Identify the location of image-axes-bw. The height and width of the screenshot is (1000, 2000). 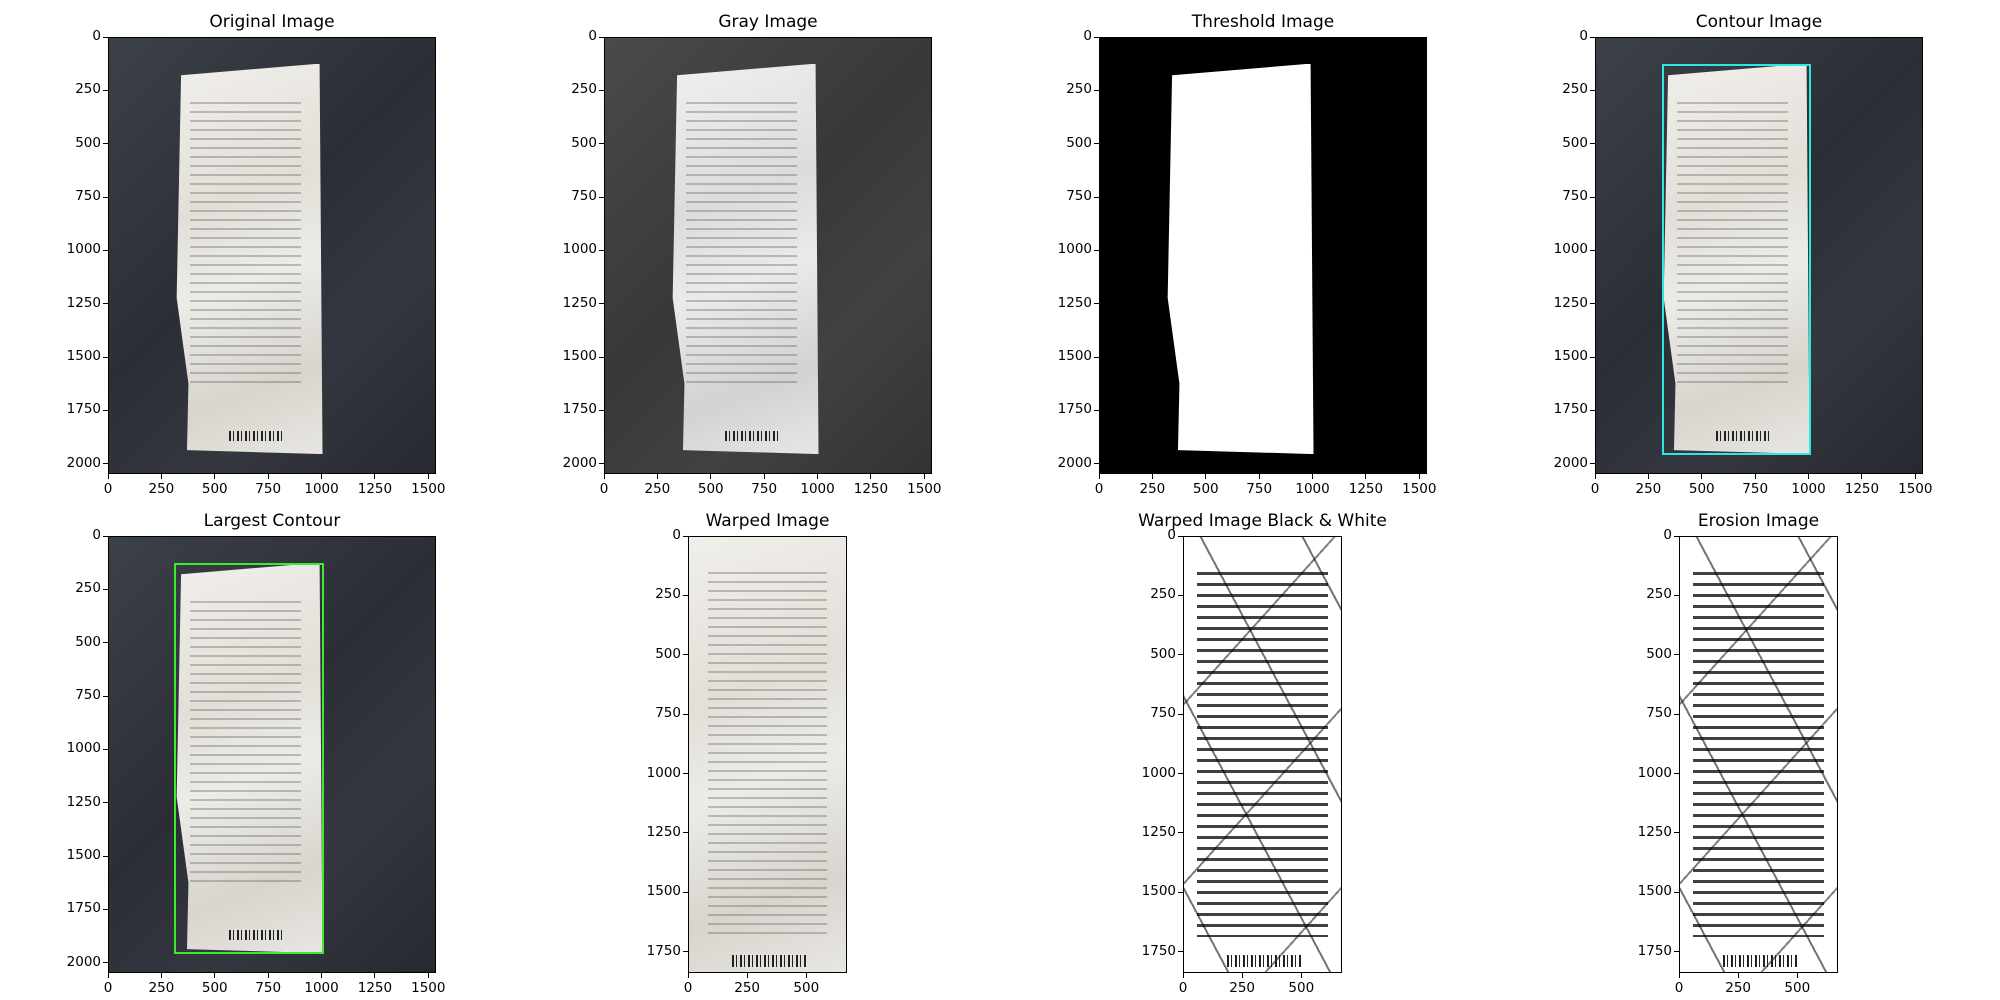
(1262, 754).